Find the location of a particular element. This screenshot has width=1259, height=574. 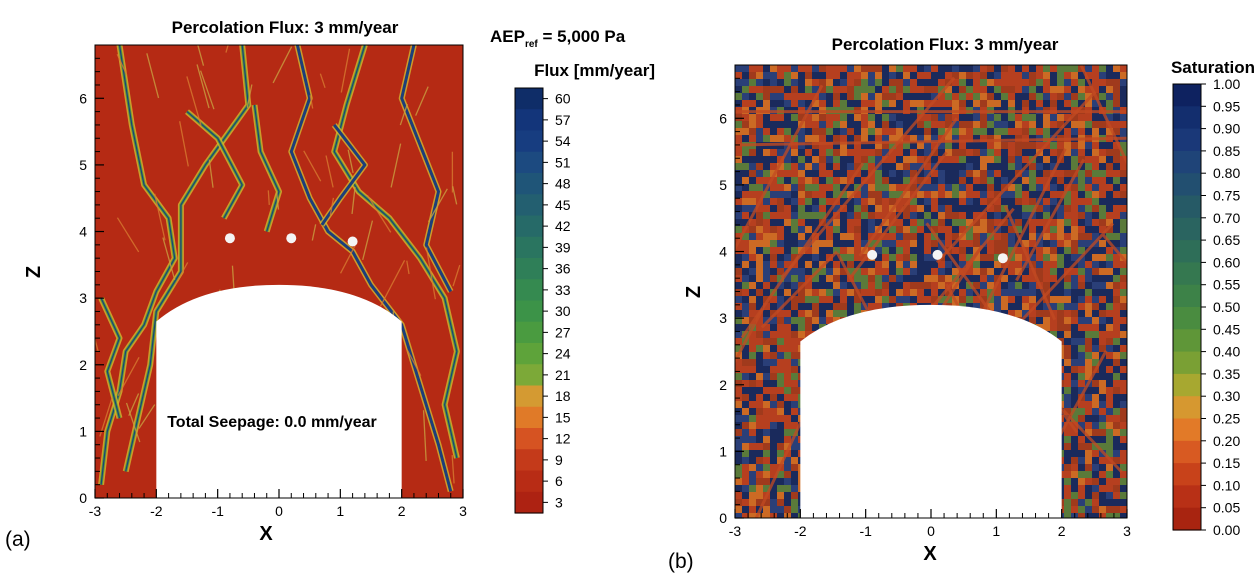

x-tick-label: 0 is located at coordinates (279, 511).